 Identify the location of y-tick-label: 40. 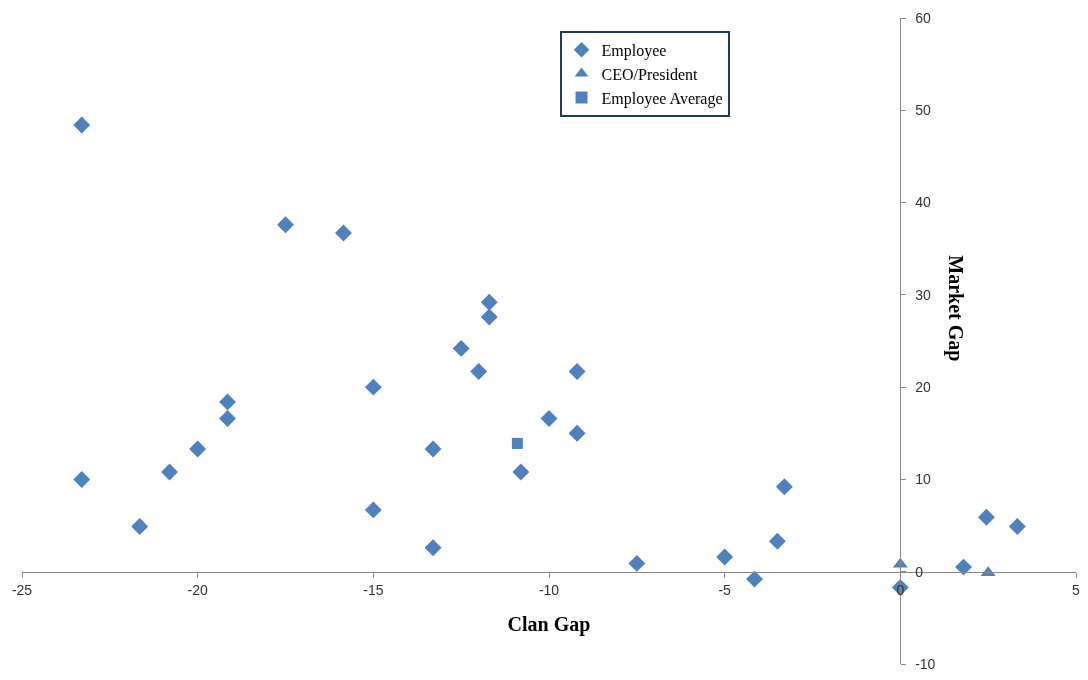
(923, 202).